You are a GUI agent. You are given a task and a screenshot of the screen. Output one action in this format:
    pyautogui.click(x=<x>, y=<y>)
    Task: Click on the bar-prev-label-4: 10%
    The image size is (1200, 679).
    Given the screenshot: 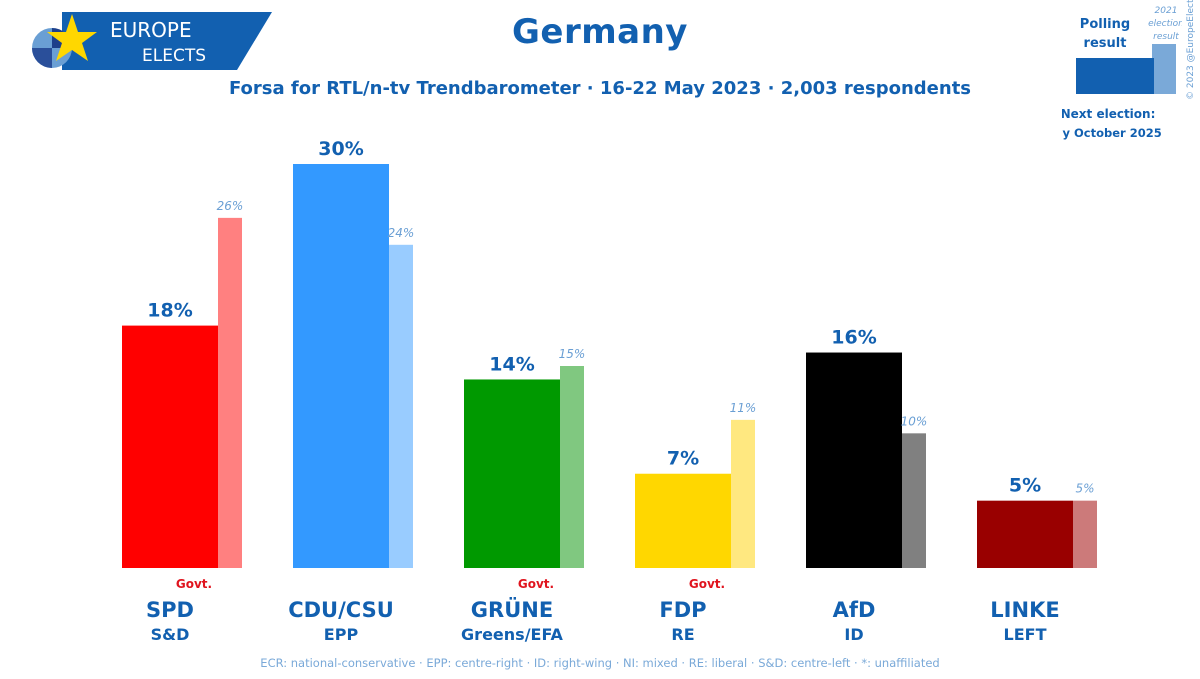 What is the action you would take?
    pyautogui.click(x=914, y=421)
    